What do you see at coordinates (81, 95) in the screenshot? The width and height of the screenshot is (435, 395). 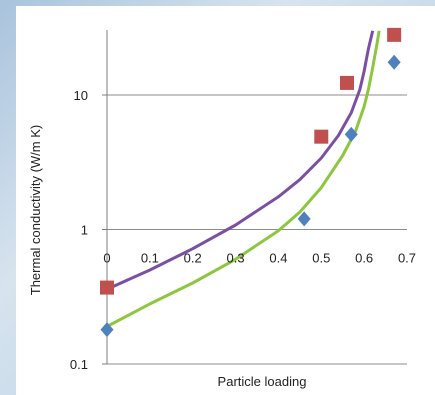 I see `y-tick-label: 10` at bounding box center [81, 95].